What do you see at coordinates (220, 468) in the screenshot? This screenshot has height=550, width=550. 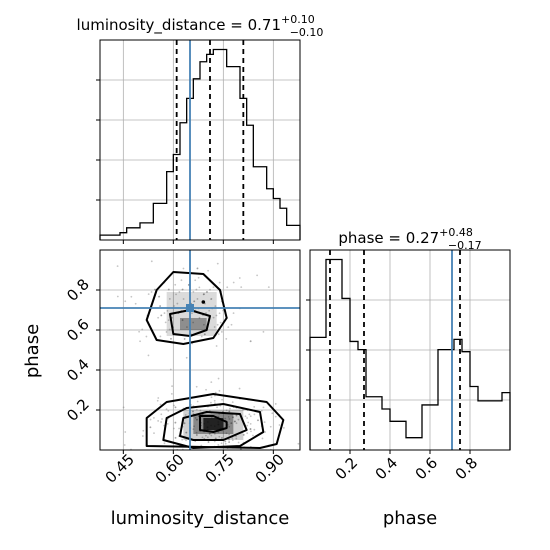 I see `x-tick-label: 0.75` at bounding box center [220, 468].